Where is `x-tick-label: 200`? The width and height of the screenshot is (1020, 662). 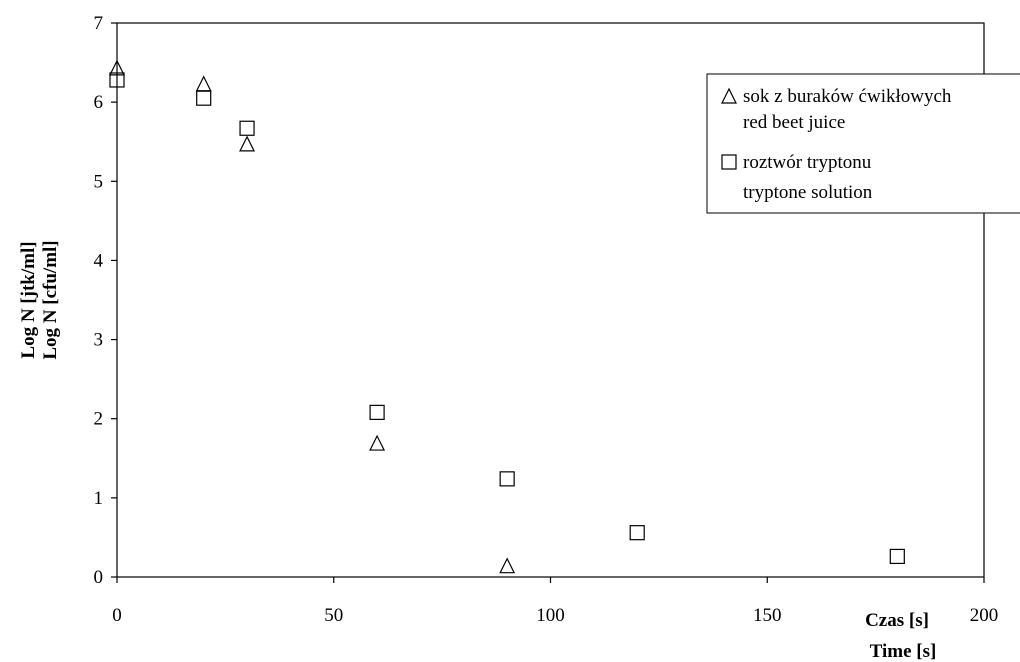 x-tick-label: 200 is located at coordinates (984, 615).